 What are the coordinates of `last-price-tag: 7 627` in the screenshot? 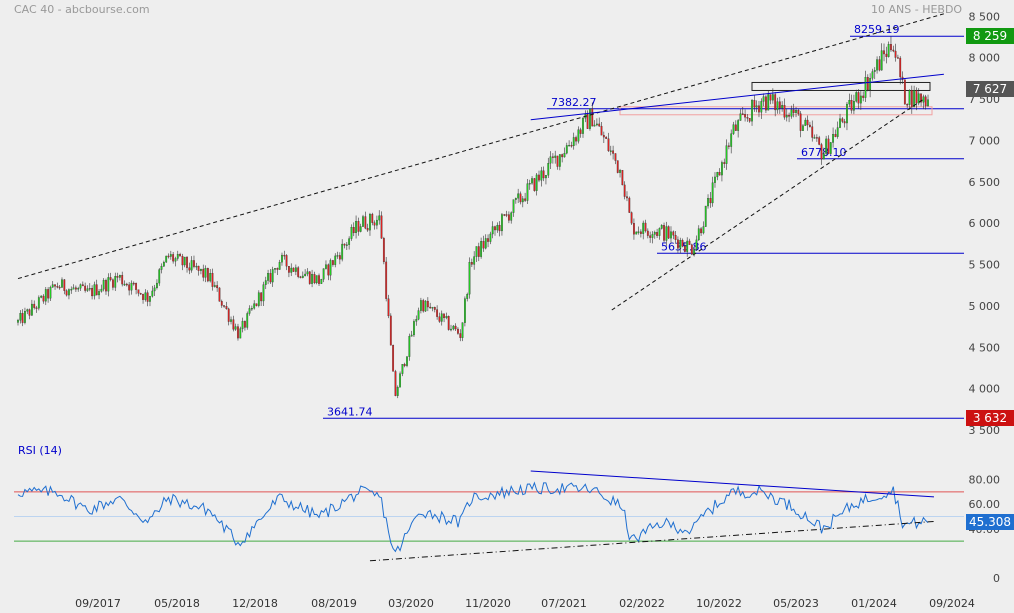 It's located at (990, 88).